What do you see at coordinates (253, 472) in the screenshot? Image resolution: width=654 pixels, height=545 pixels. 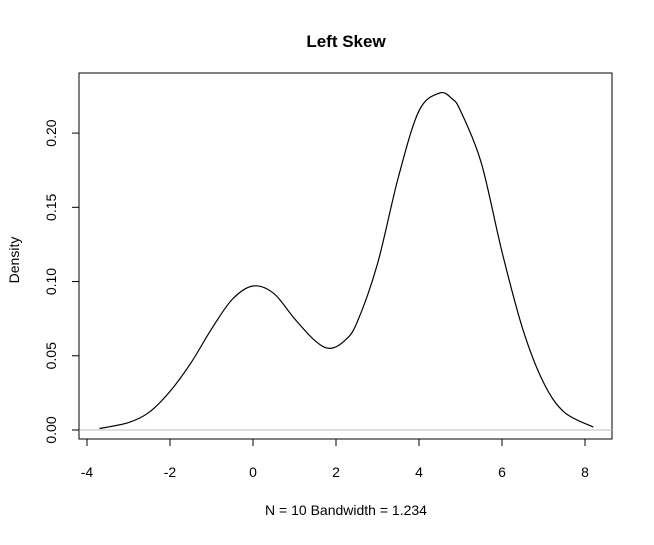 I see `x-tick-label: 0` at bounding box center [253, 472].